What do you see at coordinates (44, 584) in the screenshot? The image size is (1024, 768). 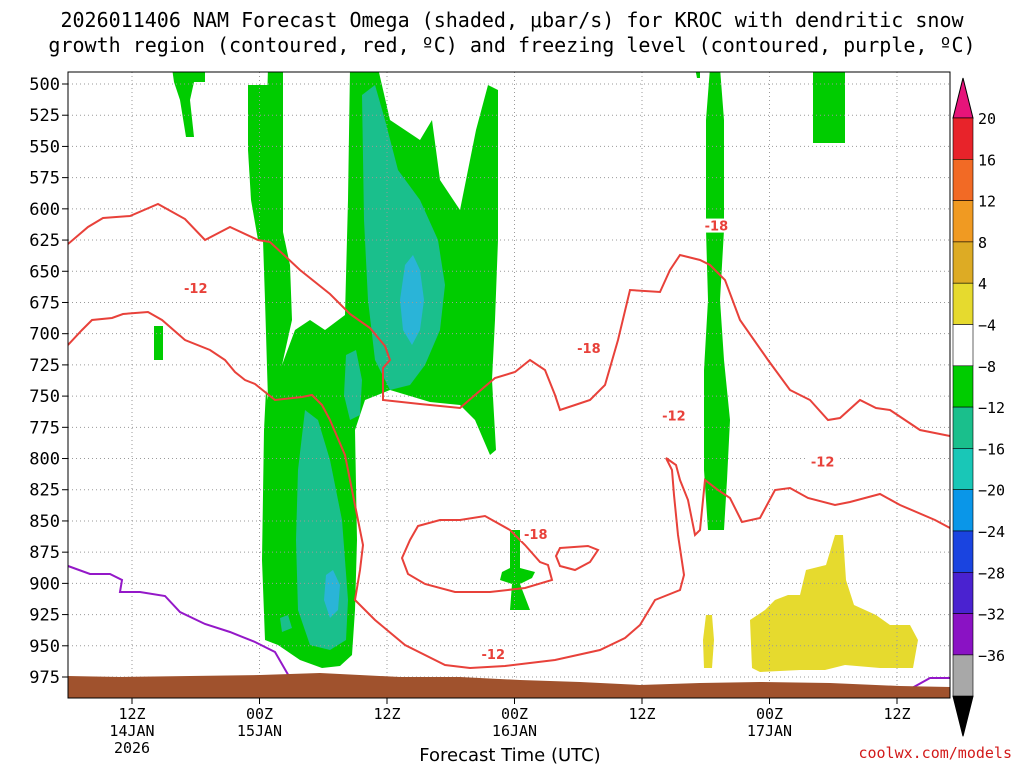 I see `y-tick-label: 900` at bounding box center [44, 584].